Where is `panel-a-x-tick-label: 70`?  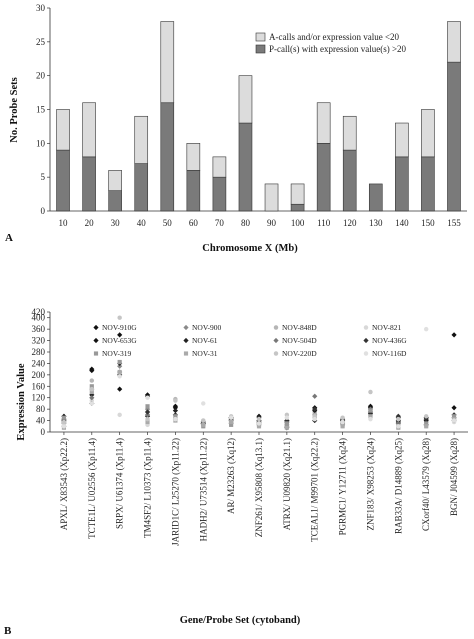
panel-a-x-tick-label: 70 is located at coordinates (220, 223).